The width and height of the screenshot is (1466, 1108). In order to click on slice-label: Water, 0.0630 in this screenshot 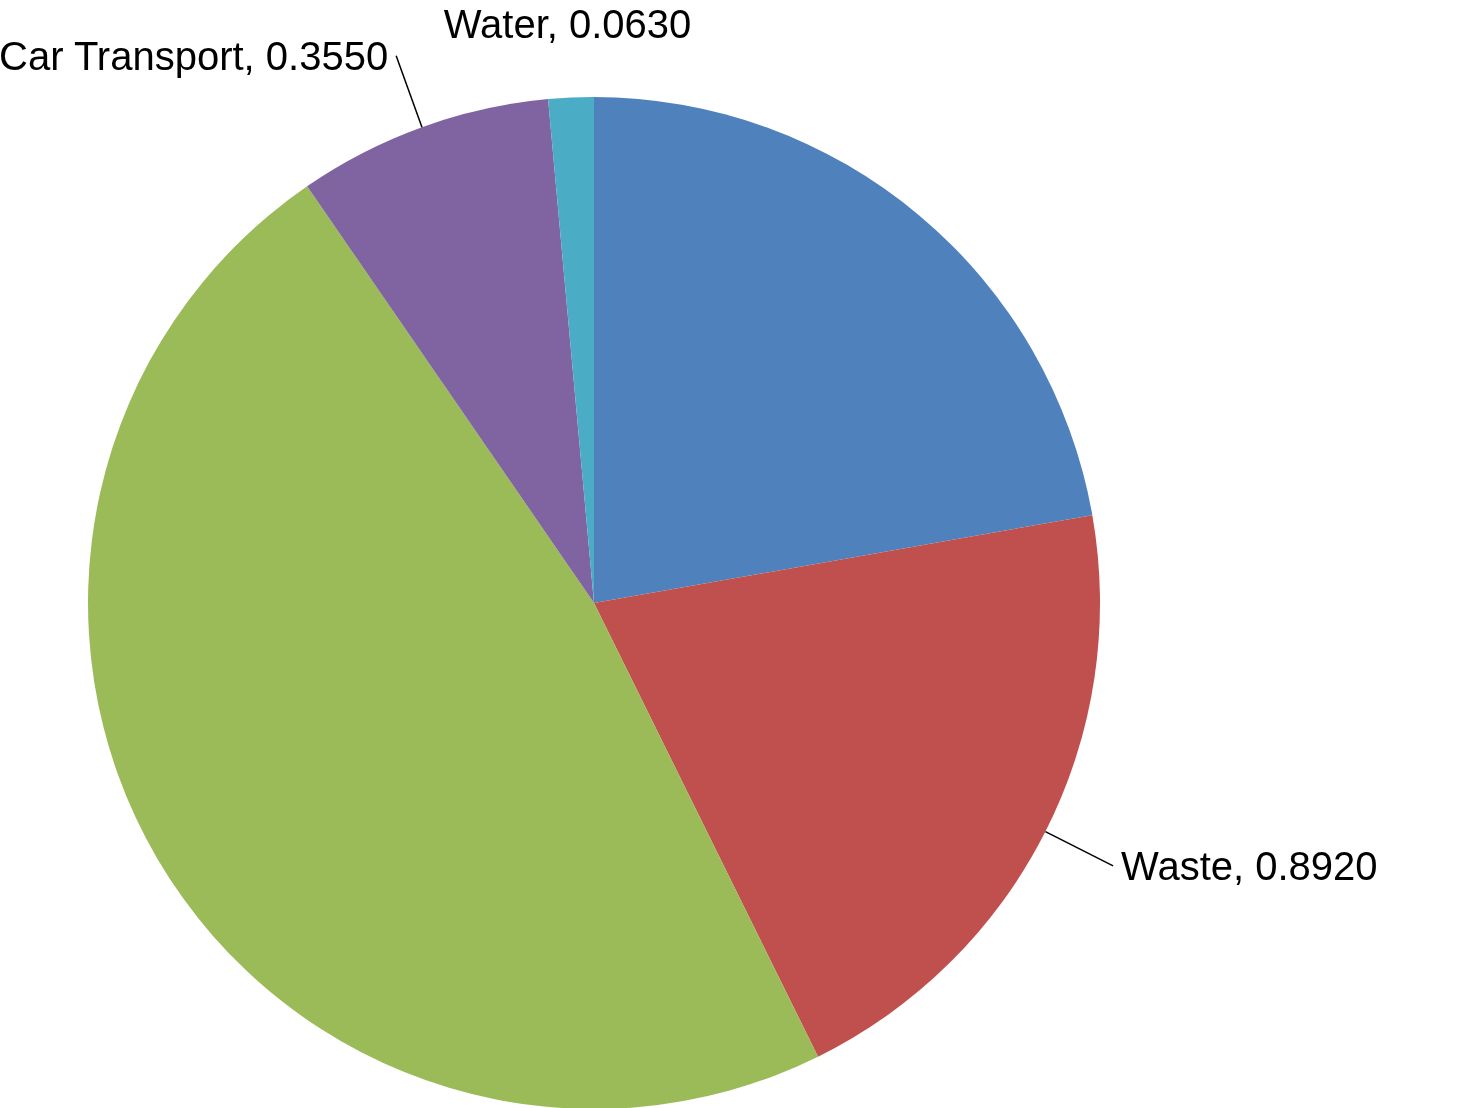, I will do `click(567, 24)`.